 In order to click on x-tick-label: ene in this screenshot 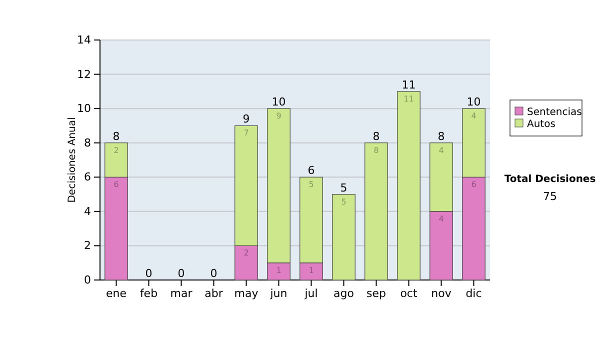, I will do `click(116, 293)`.